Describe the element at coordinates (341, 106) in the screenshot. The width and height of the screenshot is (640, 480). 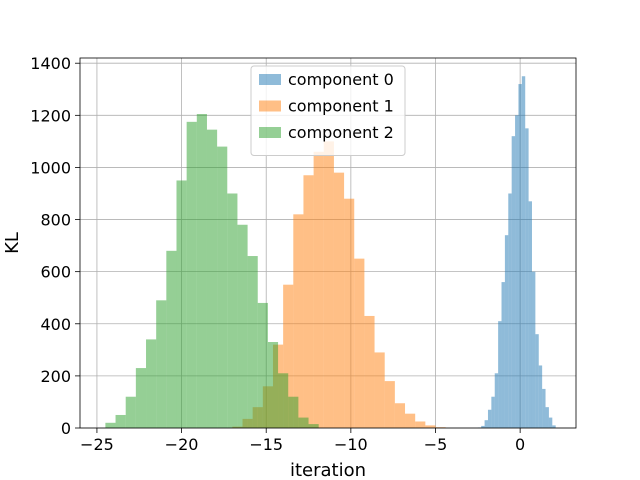
I see `legend-label: component 1` at that location.